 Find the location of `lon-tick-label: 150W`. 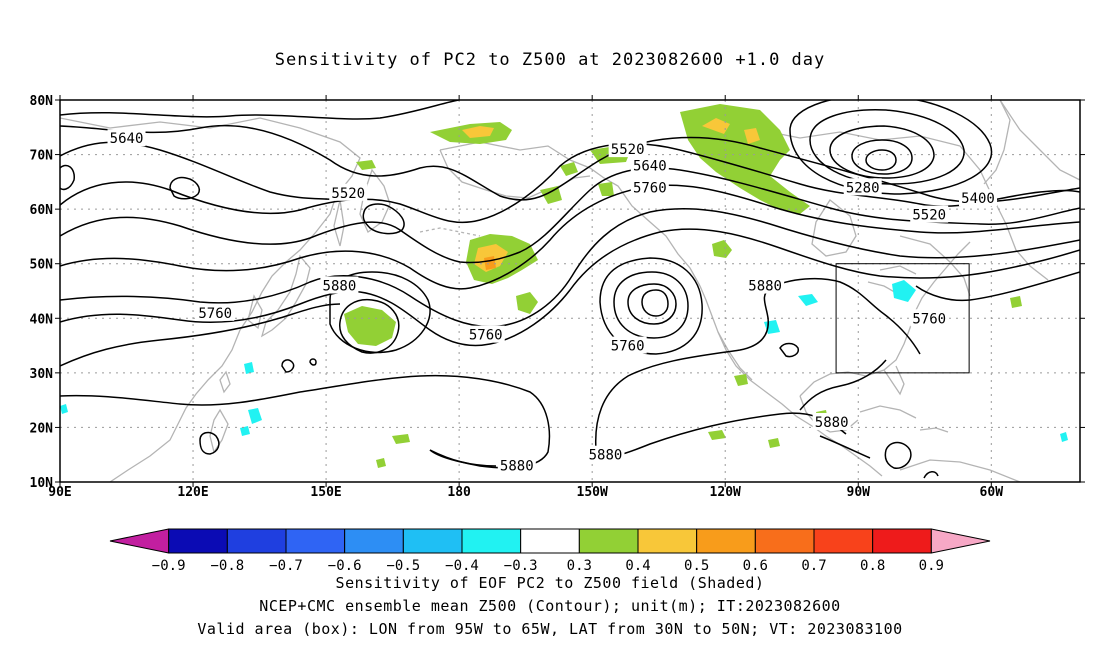

lon-tick-label: 150W is located at coordinates (592, 492).